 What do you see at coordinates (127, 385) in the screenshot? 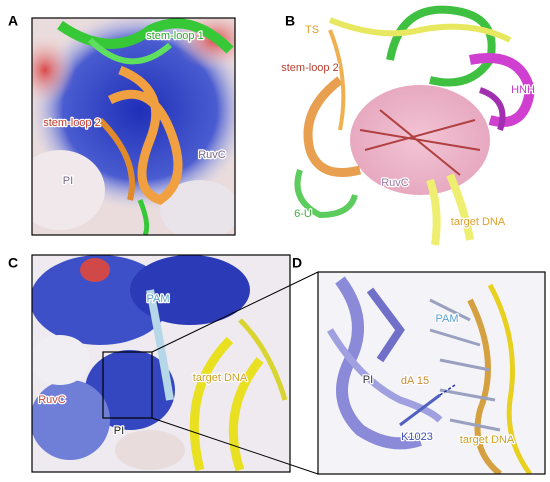
I see `zoom-box` at bounding box center [127, 385].